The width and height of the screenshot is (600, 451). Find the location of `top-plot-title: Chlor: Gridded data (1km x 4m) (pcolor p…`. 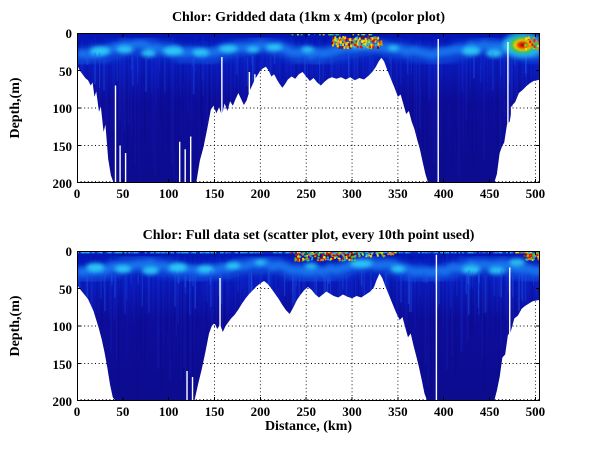

top-plot-title: Chlor: Gridded data (1km x 4m) (pcolor p… is located at coordinates (308, 17).